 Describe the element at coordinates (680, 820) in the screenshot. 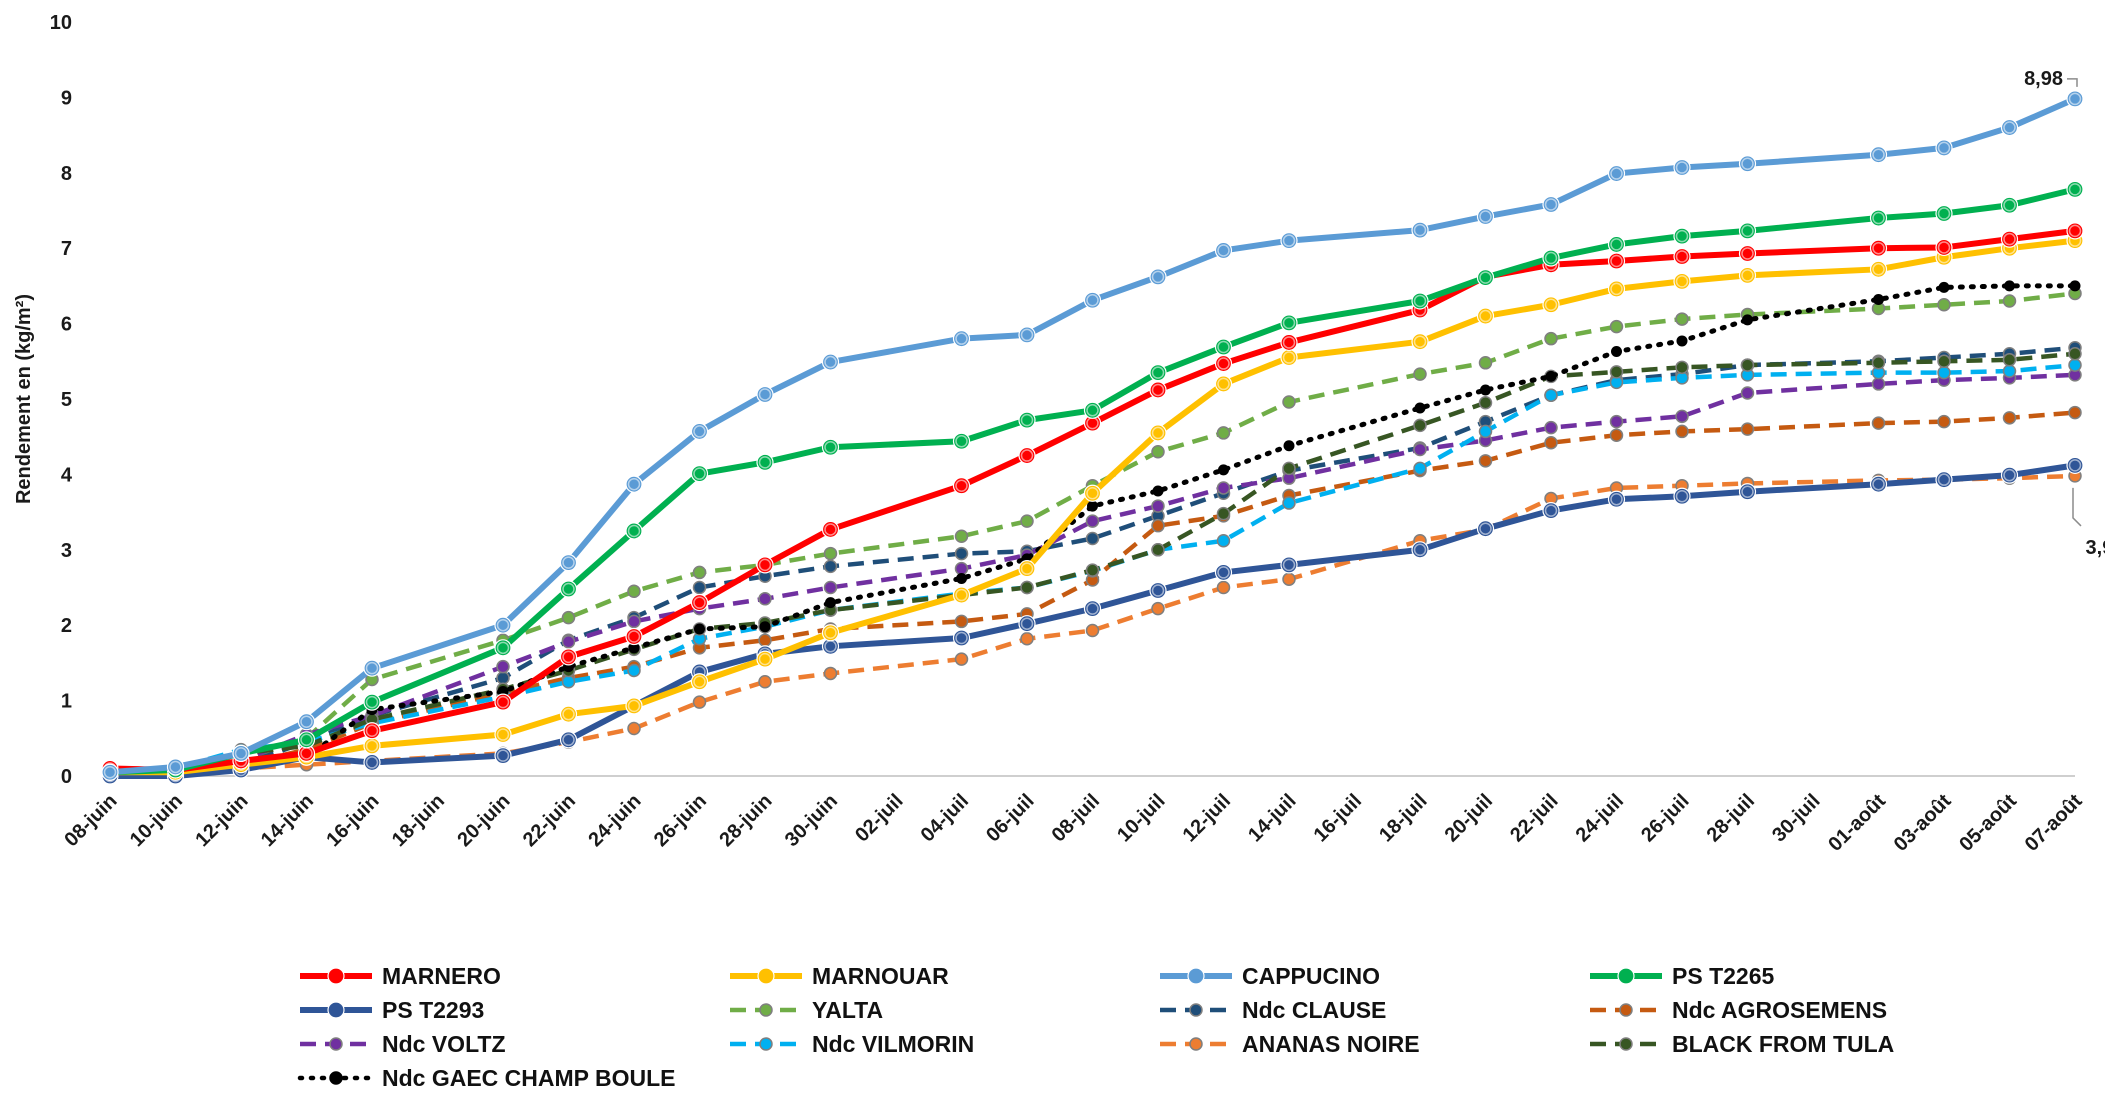

I see `x-tick-label: 26-juin` at that location.